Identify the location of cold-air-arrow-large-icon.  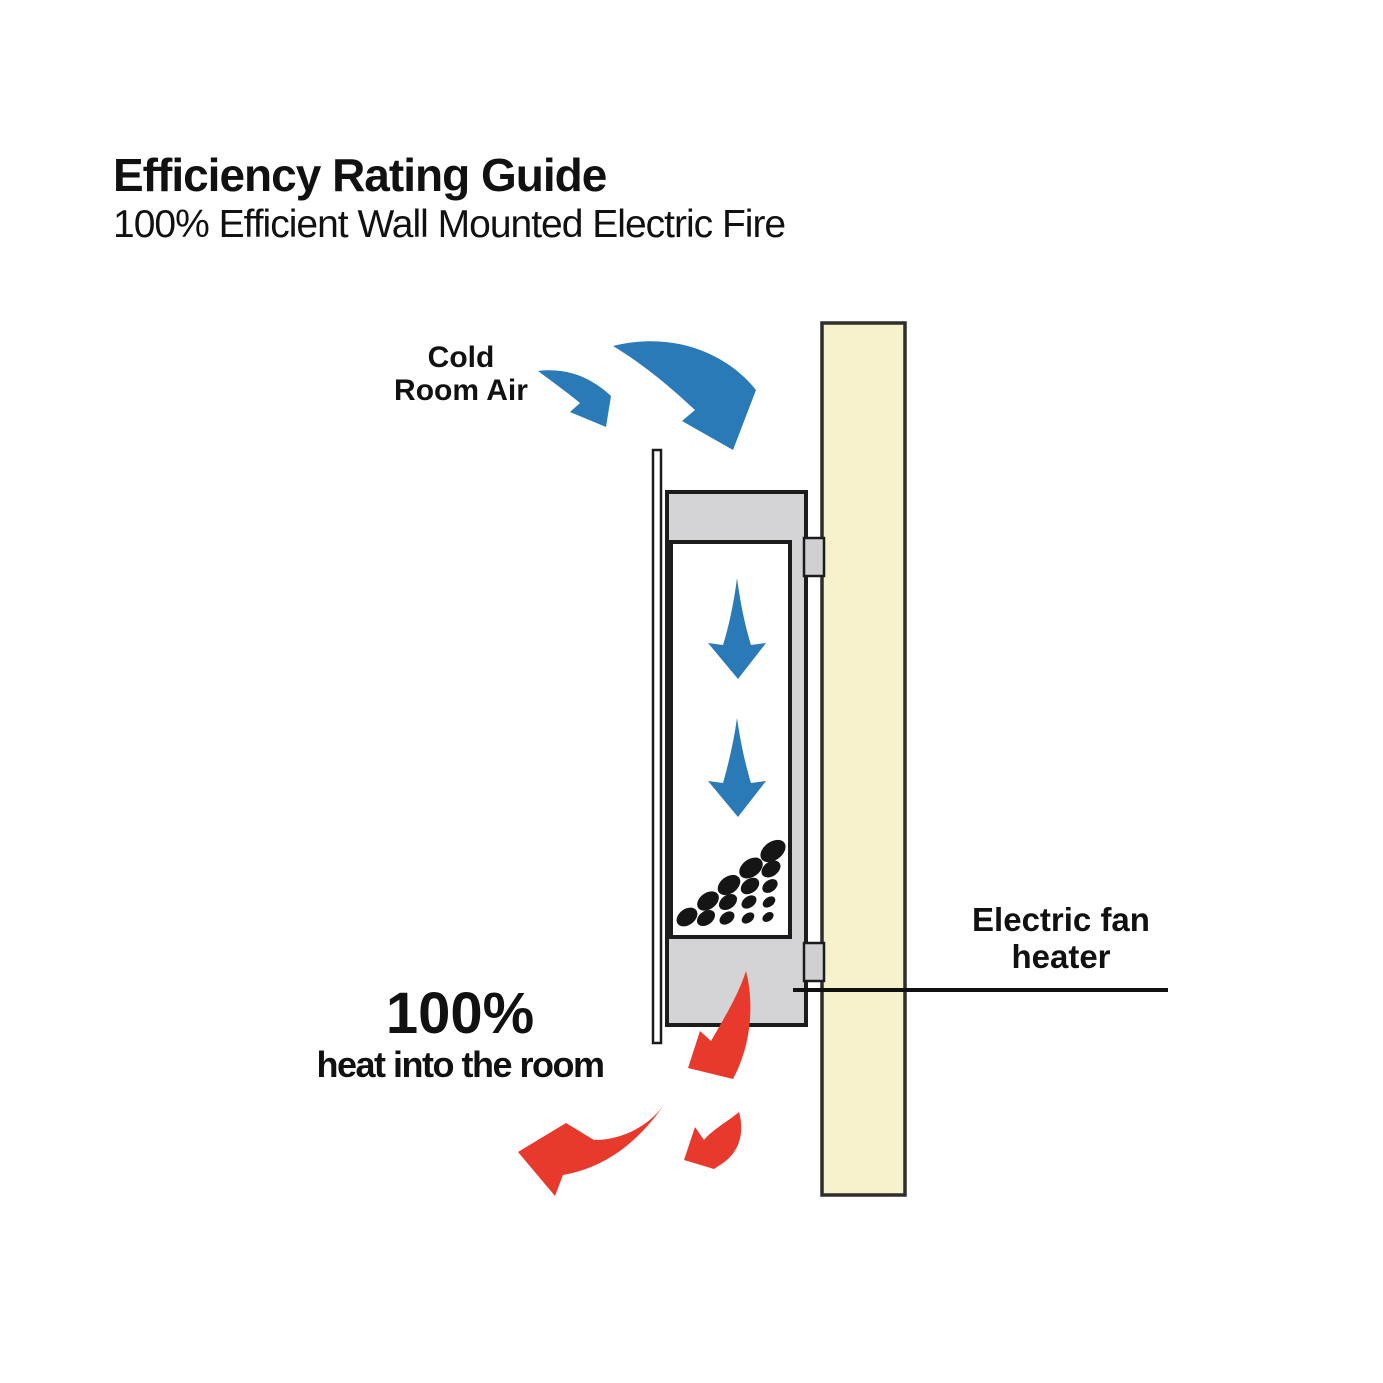
(684, 395).